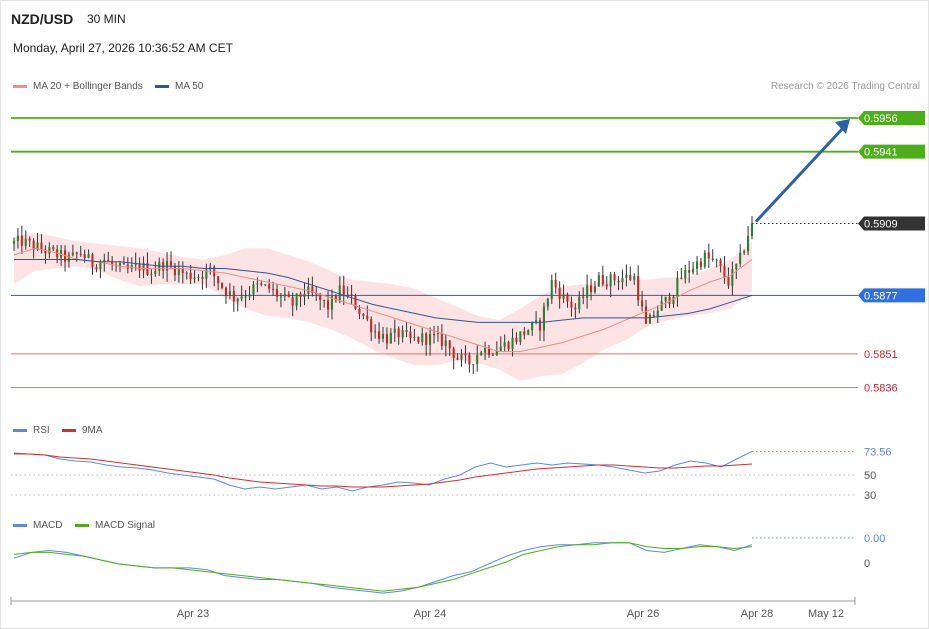  What do you see at coordinates (800, 174) in the screenshot?
I see `forecast-arrow-shaft` at bounding box center [800, 174].